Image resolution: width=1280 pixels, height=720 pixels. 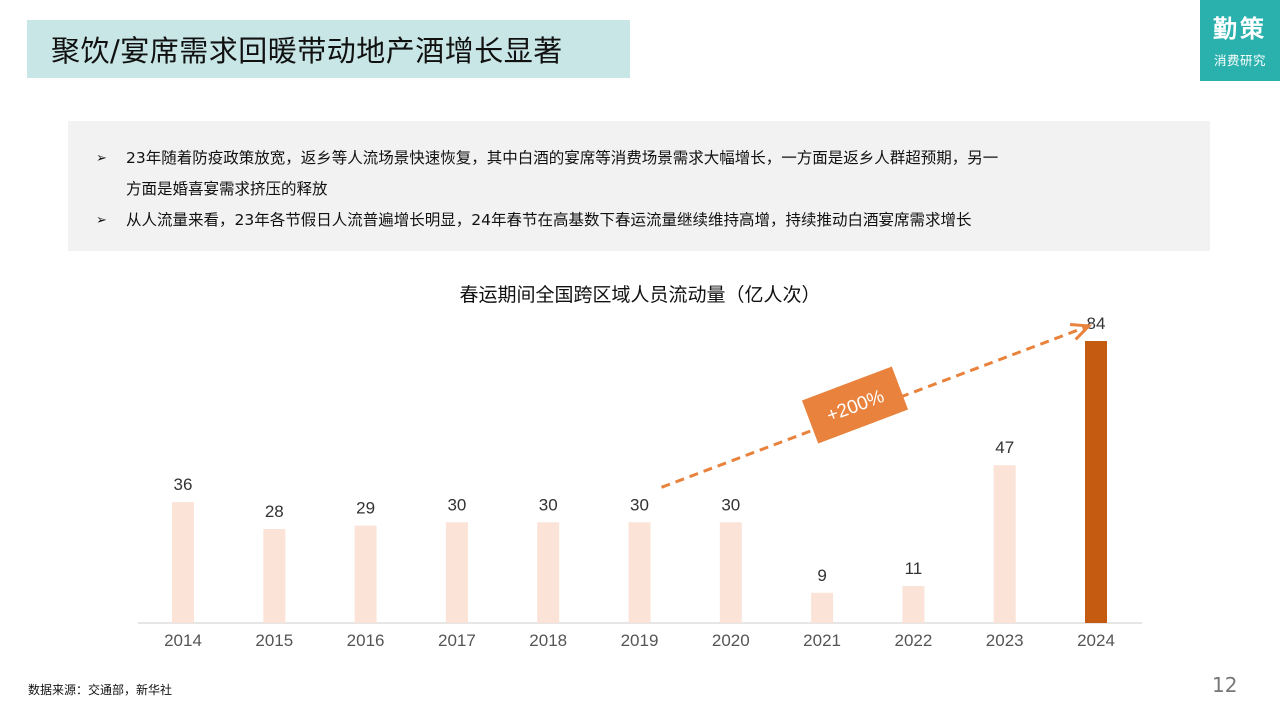 I want to click on logo-sub-text: 消费研究, so click(x=1239, y=60).